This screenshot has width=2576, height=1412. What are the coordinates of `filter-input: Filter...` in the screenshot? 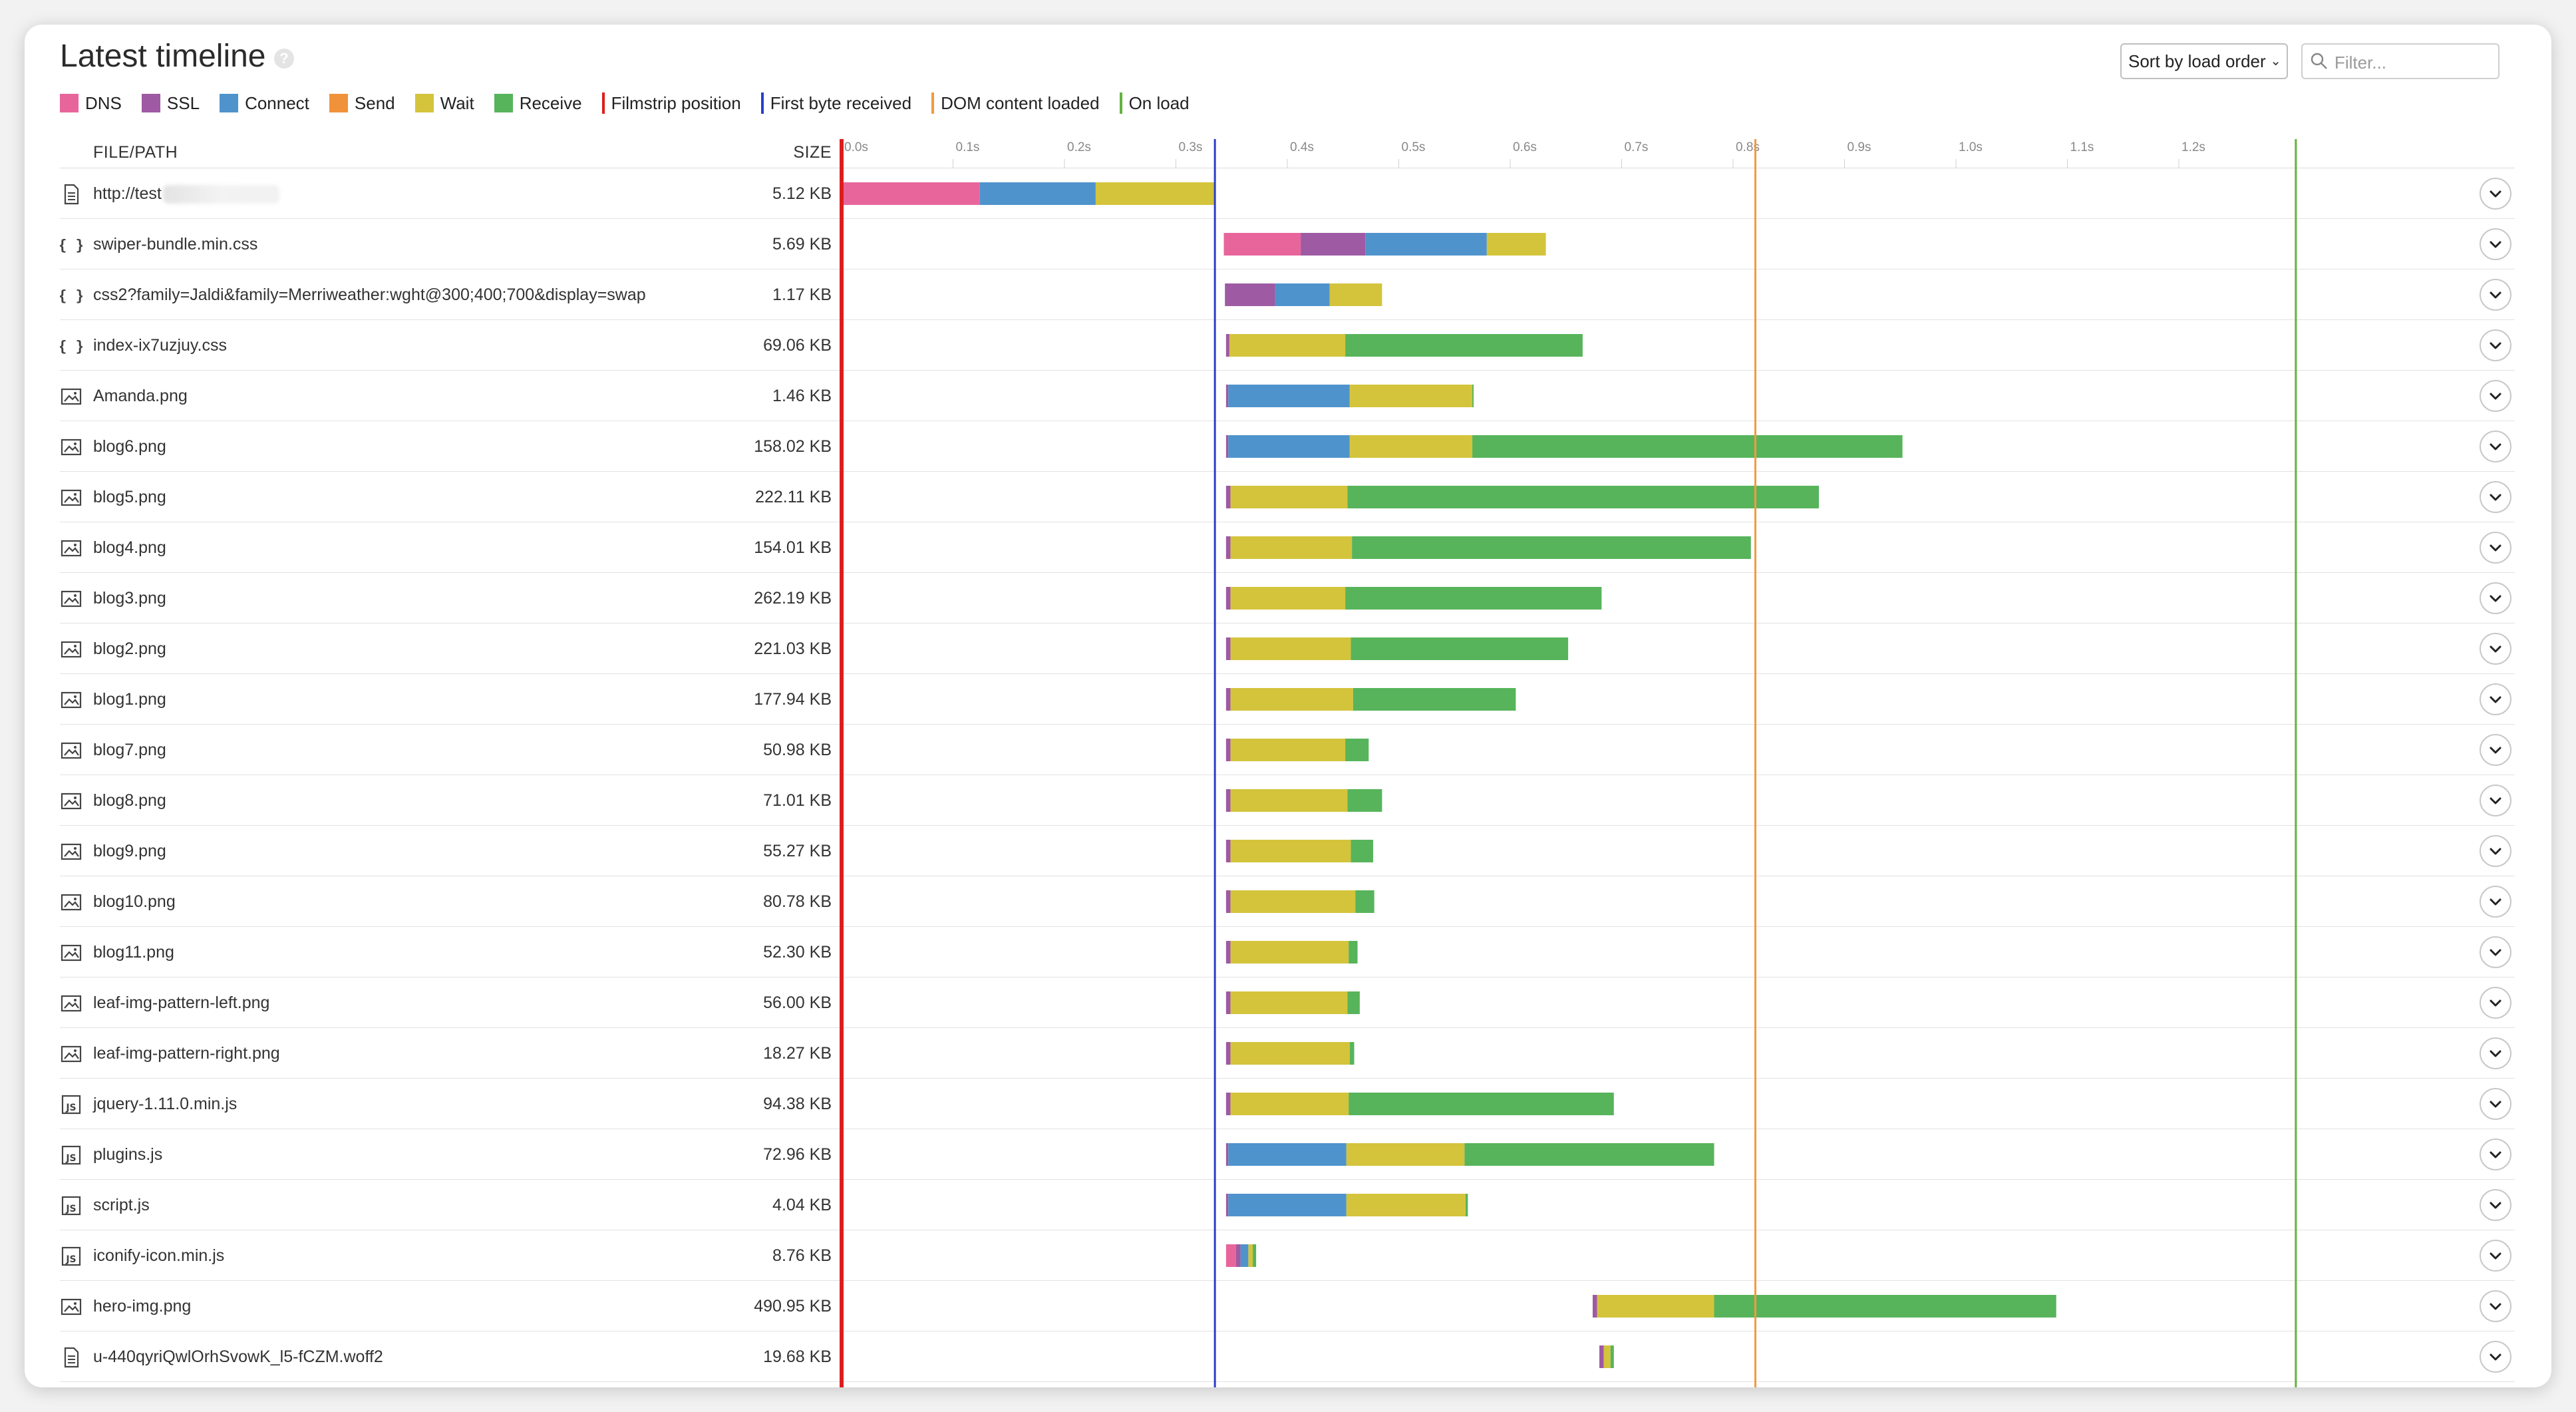 It's located at (2400, 61).